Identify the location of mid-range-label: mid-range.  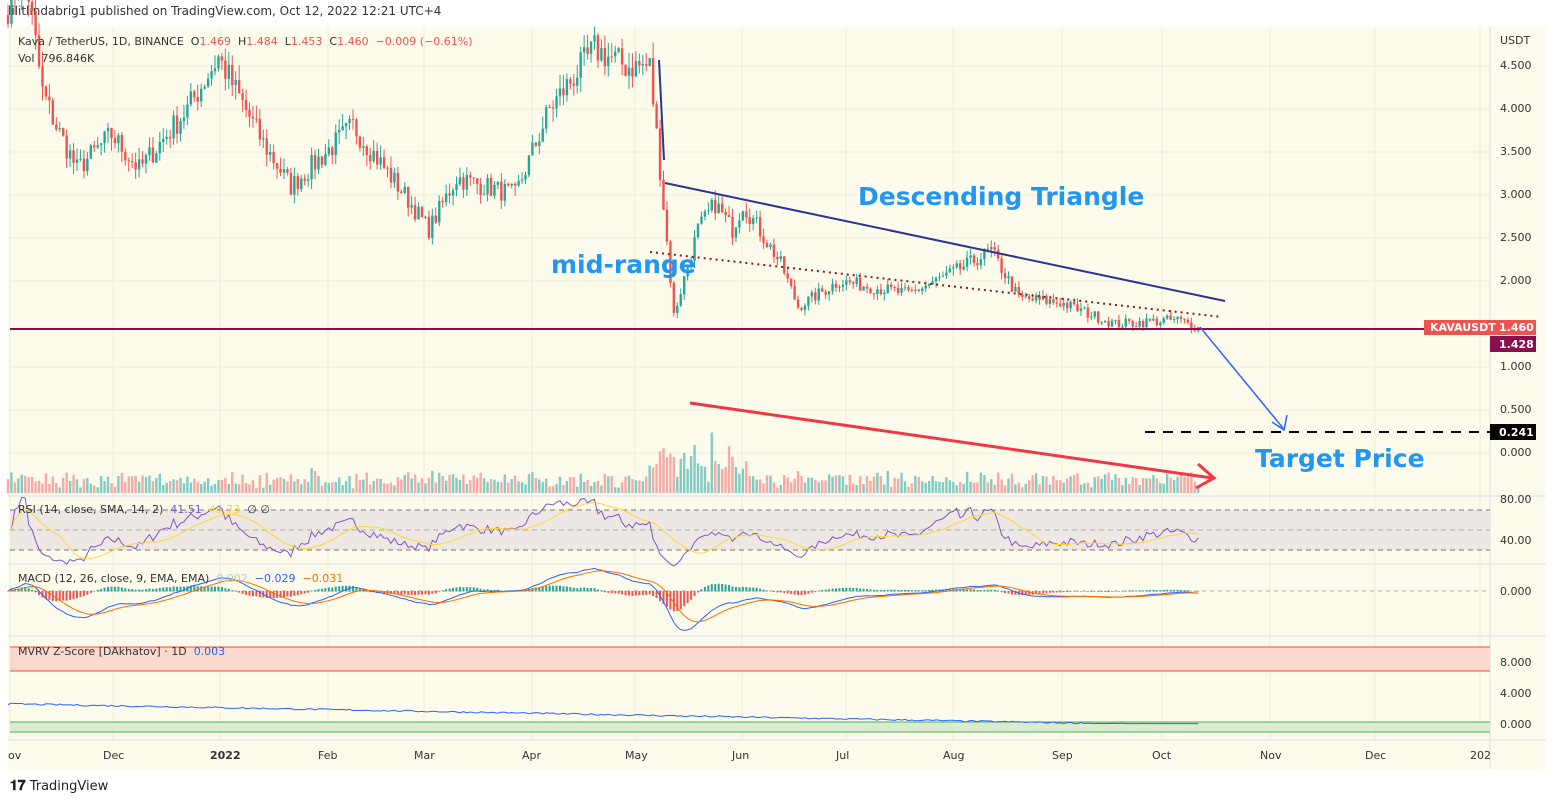
(623, 264).